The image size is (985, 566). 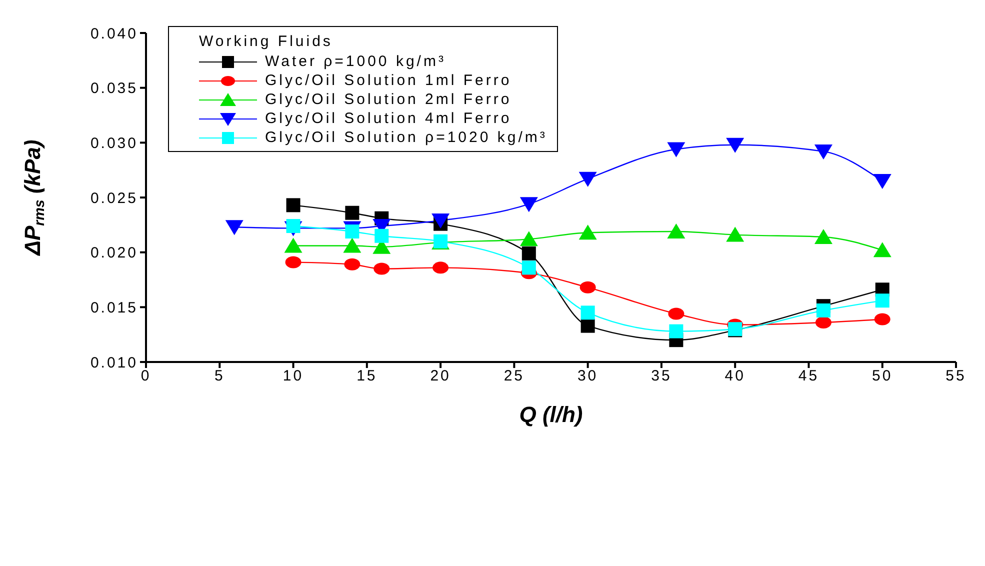 I want to click on x-tick-label: 10, so click(x=293, y=376).